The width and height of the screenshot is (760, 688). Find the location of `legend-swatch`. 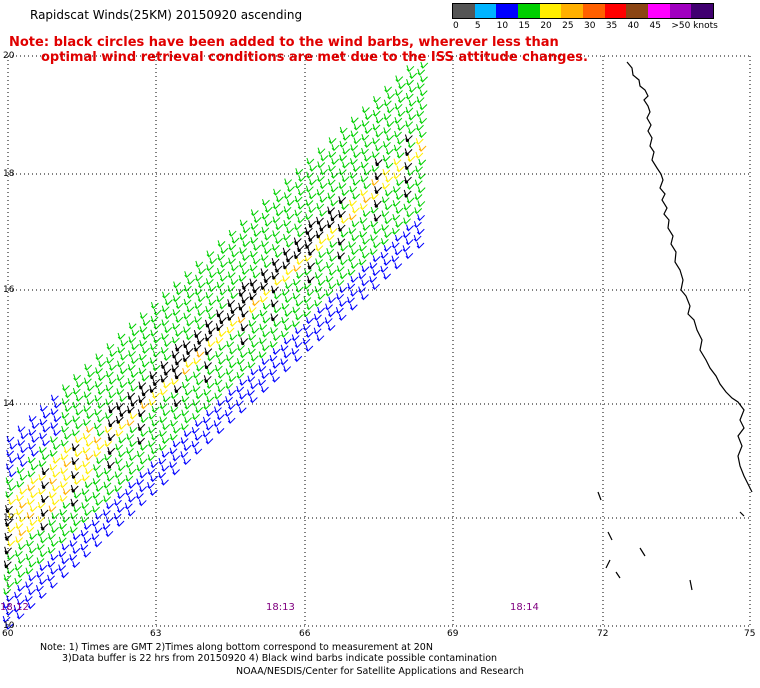

legend-swatch is located at coordinates (485, 11).